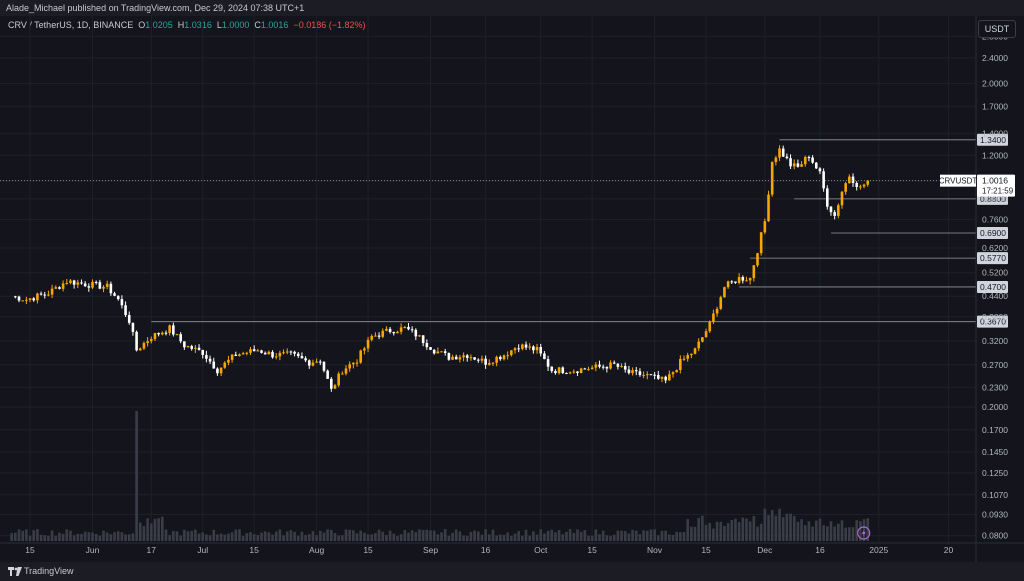 This screenshot has width=1024, height=581. What do you see at coordinates (995, 536) in the screenshot?
I see `y-tick-label: 0.0800` at bounding box center [995, 536].